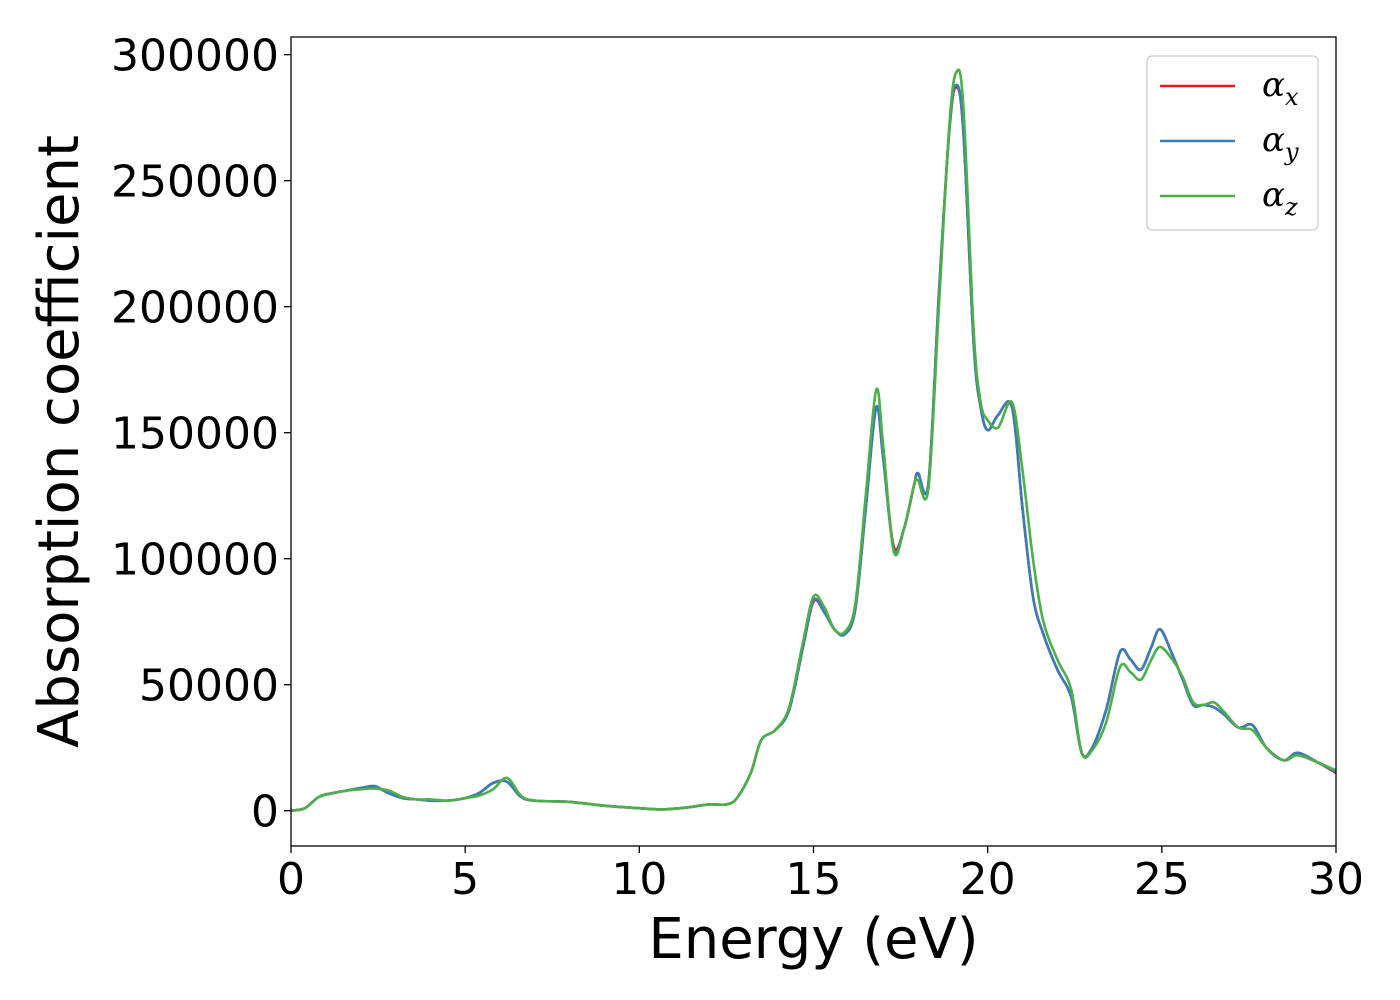 The height and width of the screenshot is (1000, 1400). I want to click on legend: αx αy αz, so click(1232, 143).